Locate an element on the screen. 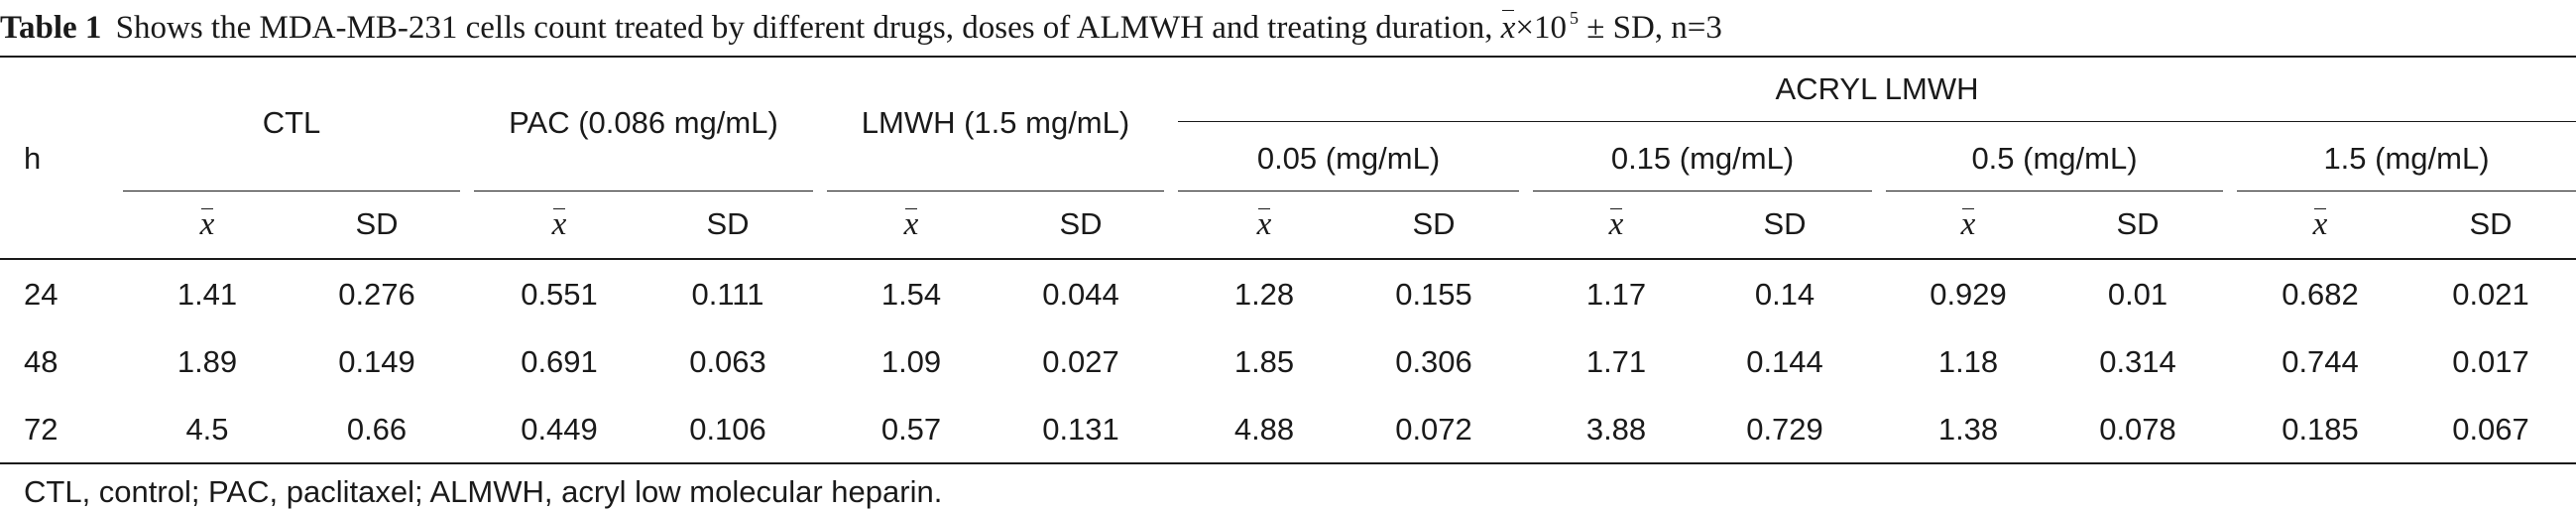 This screenshot has height=512, width=2576. cell-mean: 1.54 is located at coordinates (911, 294).